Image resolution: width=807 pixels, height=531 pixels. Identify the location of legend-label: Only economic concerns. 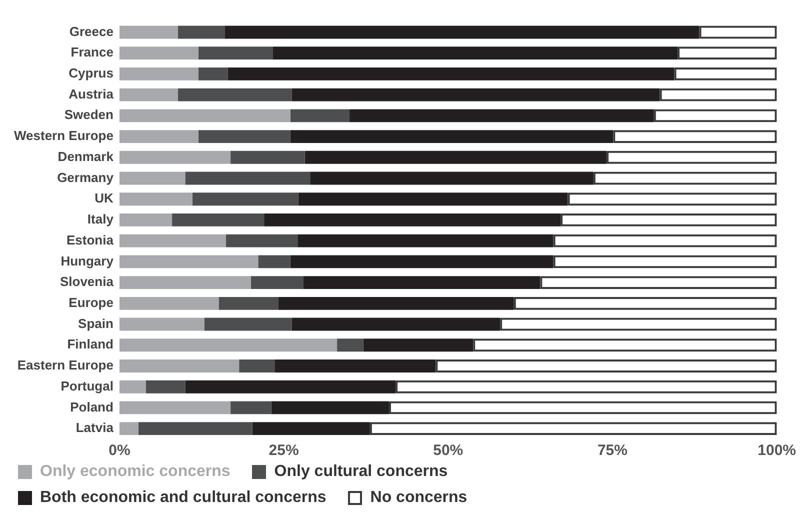
(135, 472).